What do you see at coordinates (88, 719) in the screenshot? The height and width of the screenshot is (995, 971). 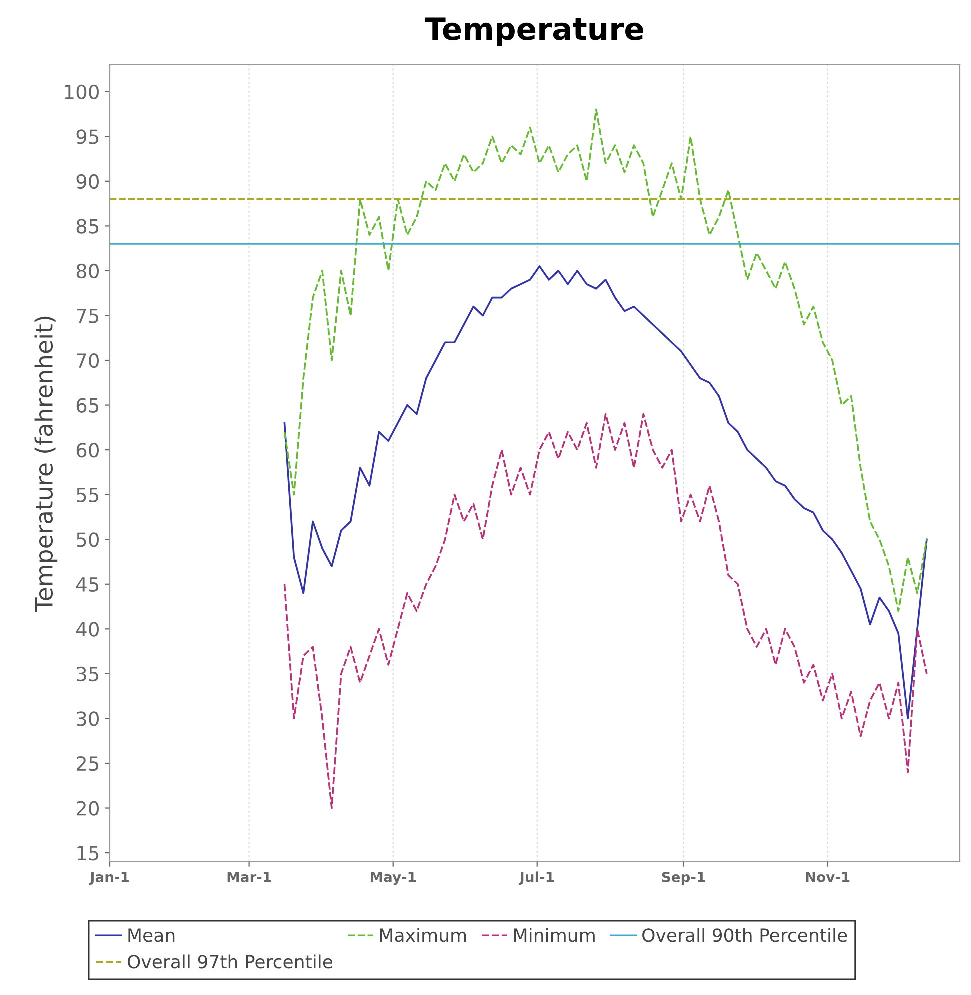 I see `y-tick-label: 30` at bounding box center [88, 719].